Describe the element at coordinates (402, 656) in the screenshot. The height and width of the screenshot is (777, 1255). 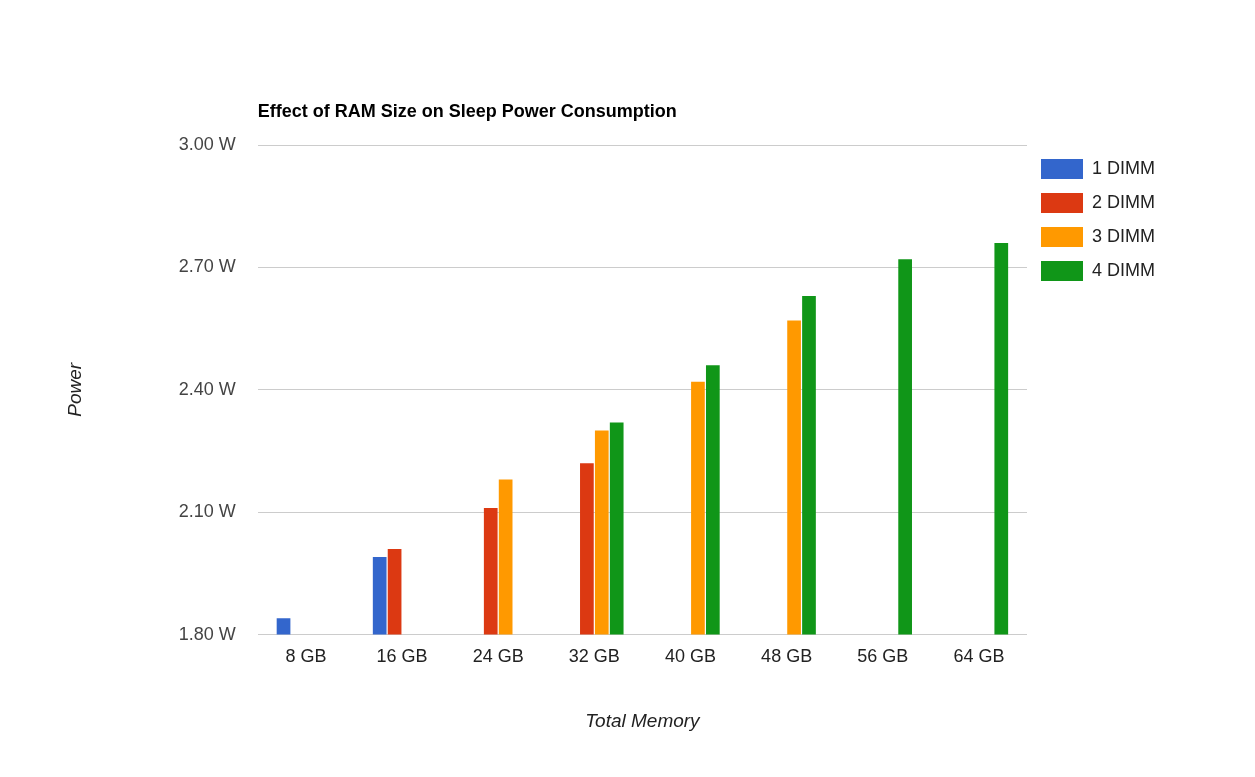
I see `x-tick-label: 16 GB` at that location.